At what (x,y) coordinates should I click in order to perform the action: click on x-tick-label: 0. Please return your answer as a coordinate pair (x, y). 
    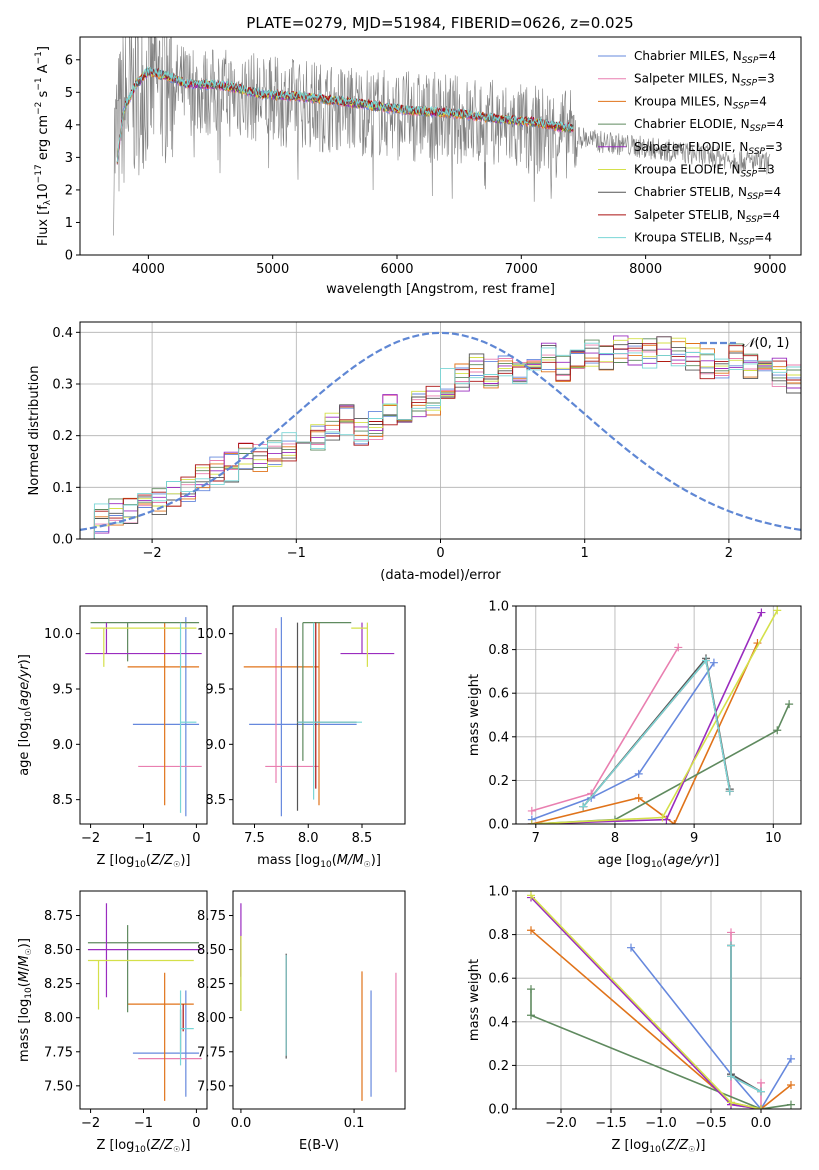
    Looking at the image, I should click on (196, 838).